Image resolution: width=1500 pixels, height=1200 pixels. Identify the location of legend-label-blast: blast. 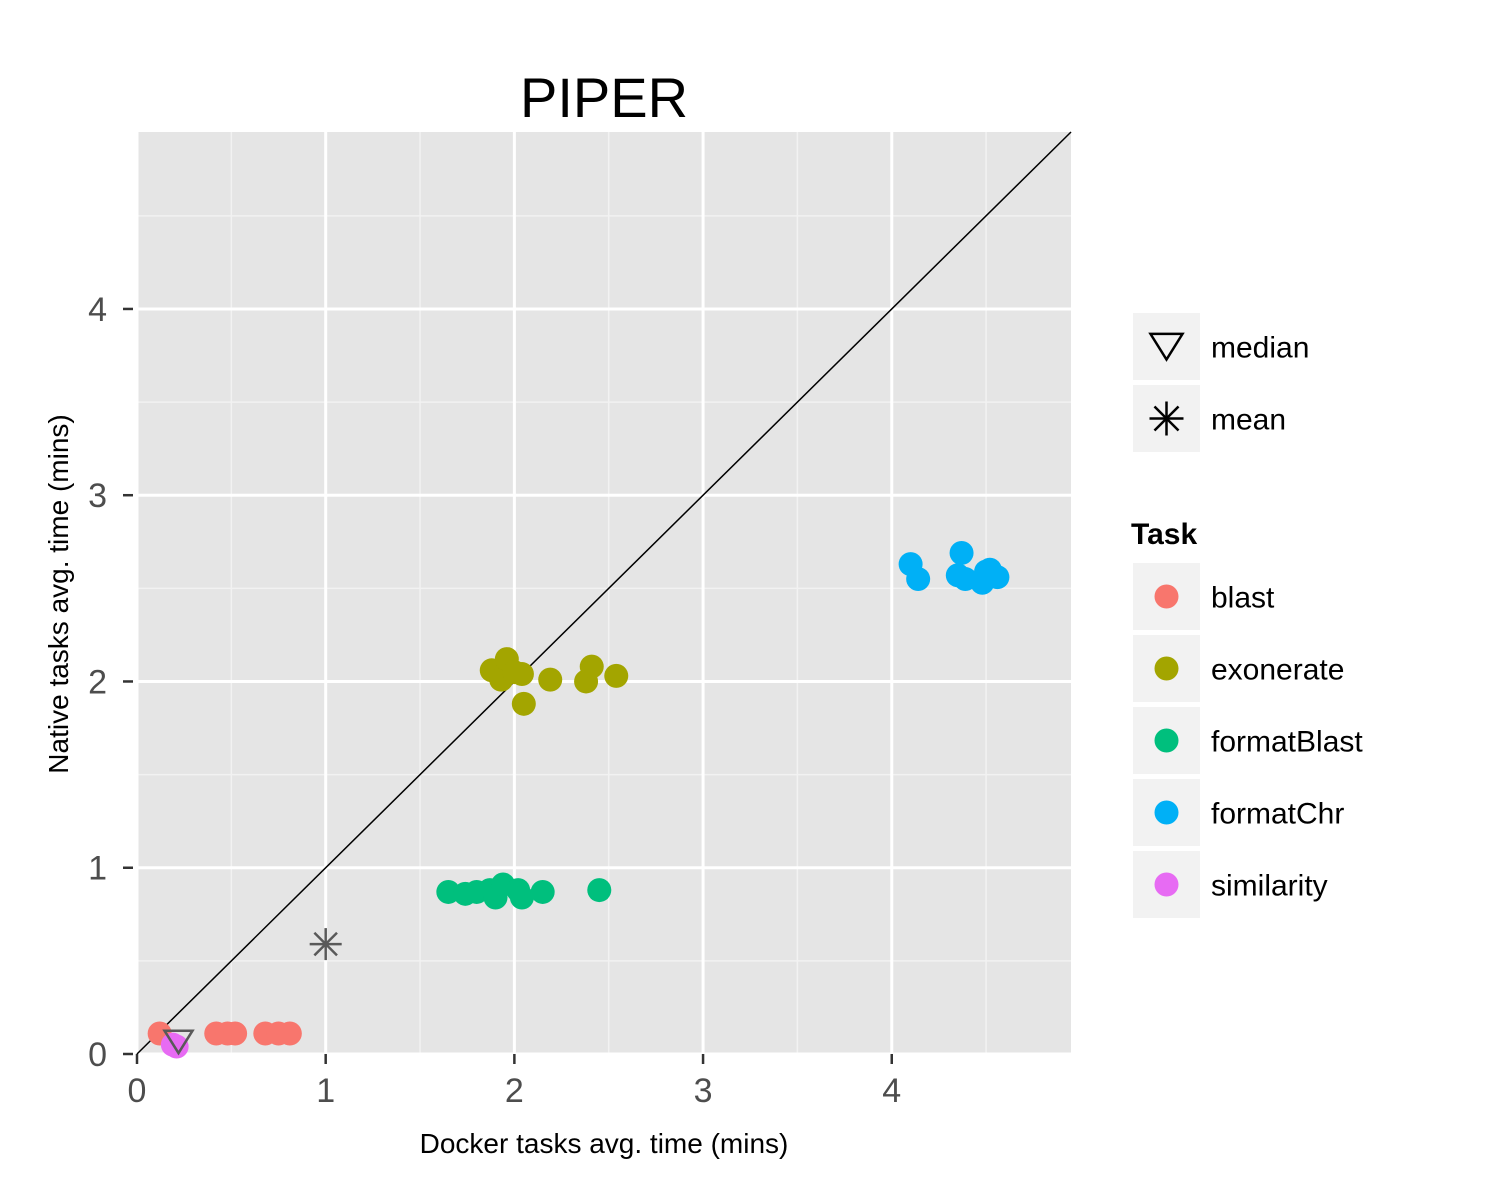
(1243, 598).